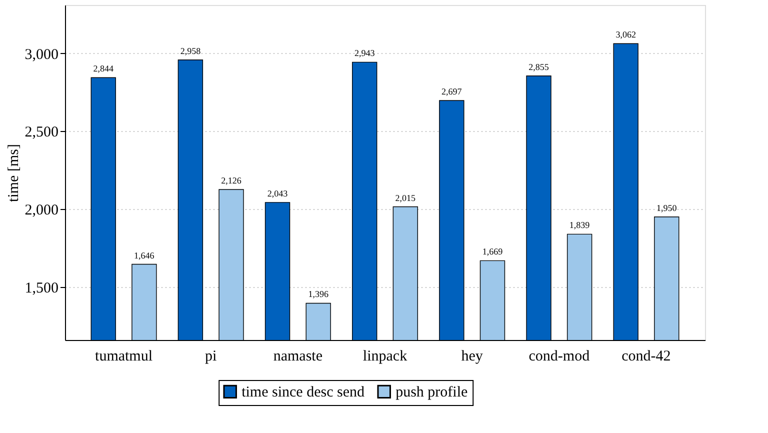 The image size is (768, 433). Describe the element at coordinates (303, 392) in the screenshot. I see `legend-label: time since desc send` at that location.